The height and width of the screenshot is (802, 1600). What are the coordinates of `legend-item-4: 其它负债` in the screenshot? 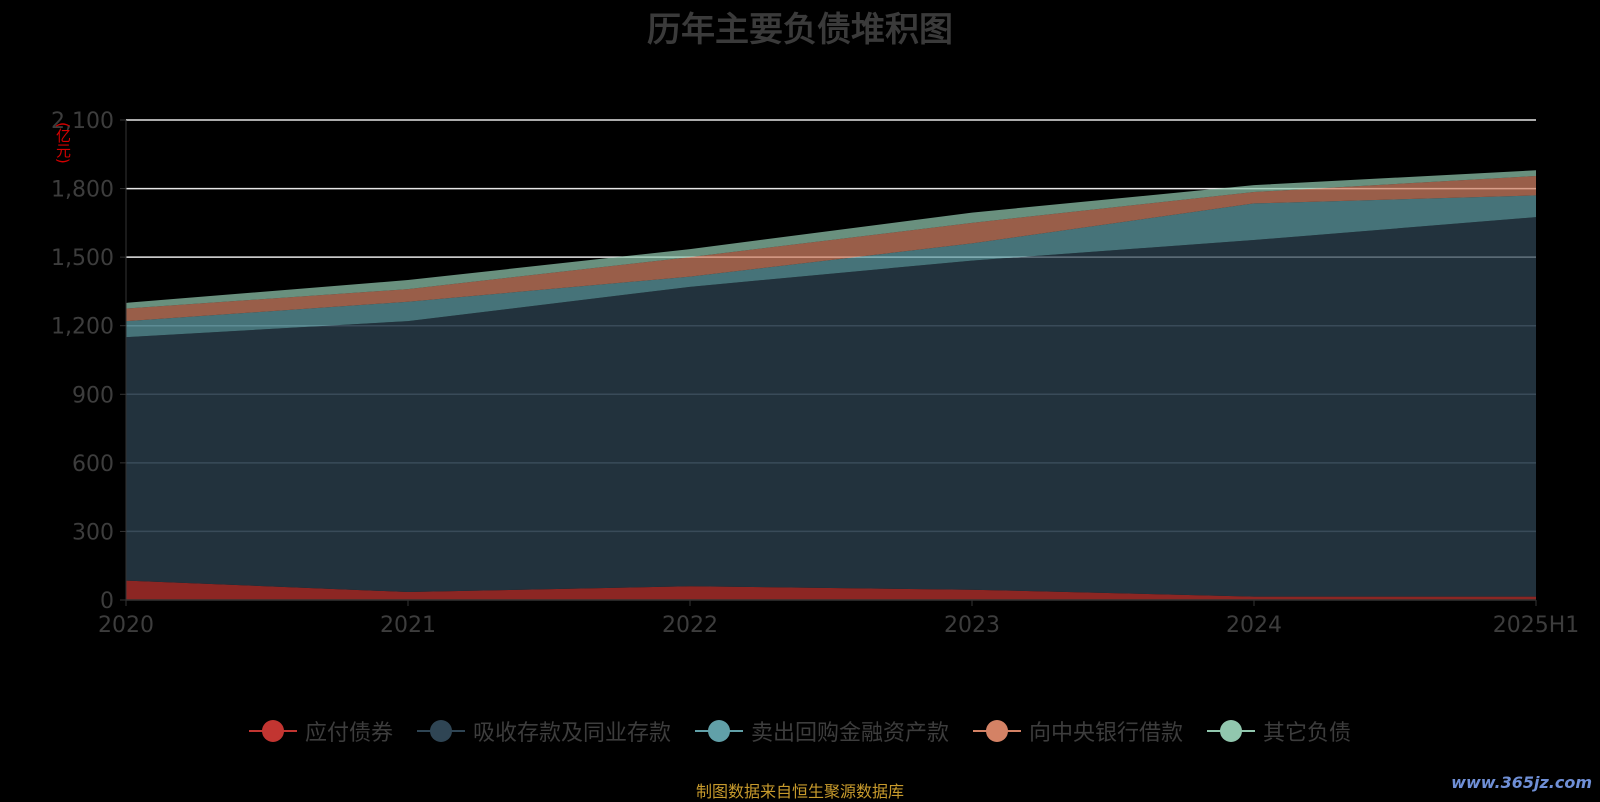 It's located at (1279, 731).